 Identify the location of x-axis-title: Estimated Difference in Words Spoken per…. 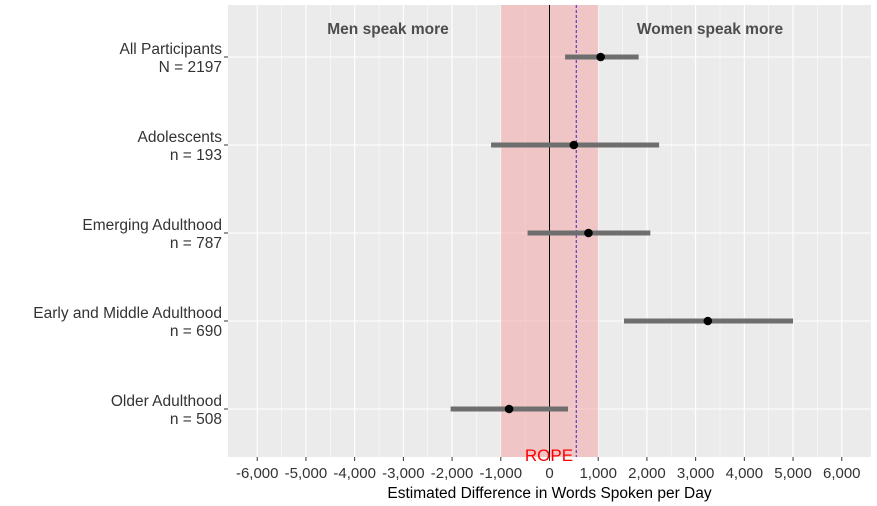
(549, 493).